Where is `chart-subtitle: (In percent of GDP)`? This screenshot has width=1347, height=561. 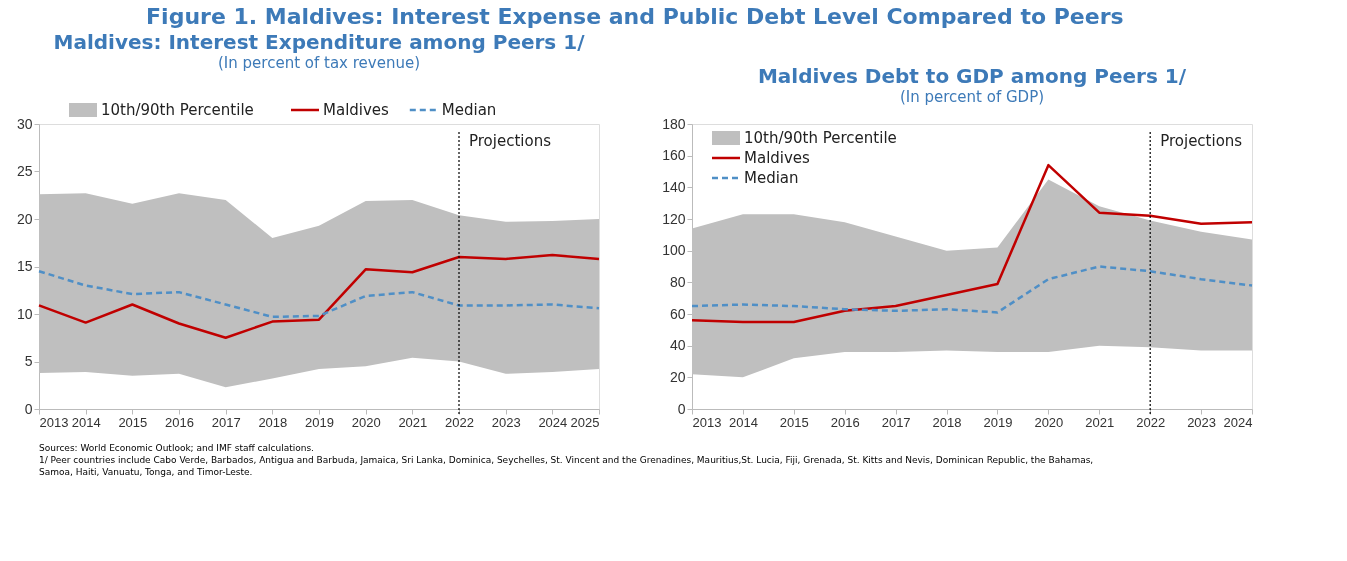 chart-subtitle: (In percent of GDP) is located at coordinates (972, 97).